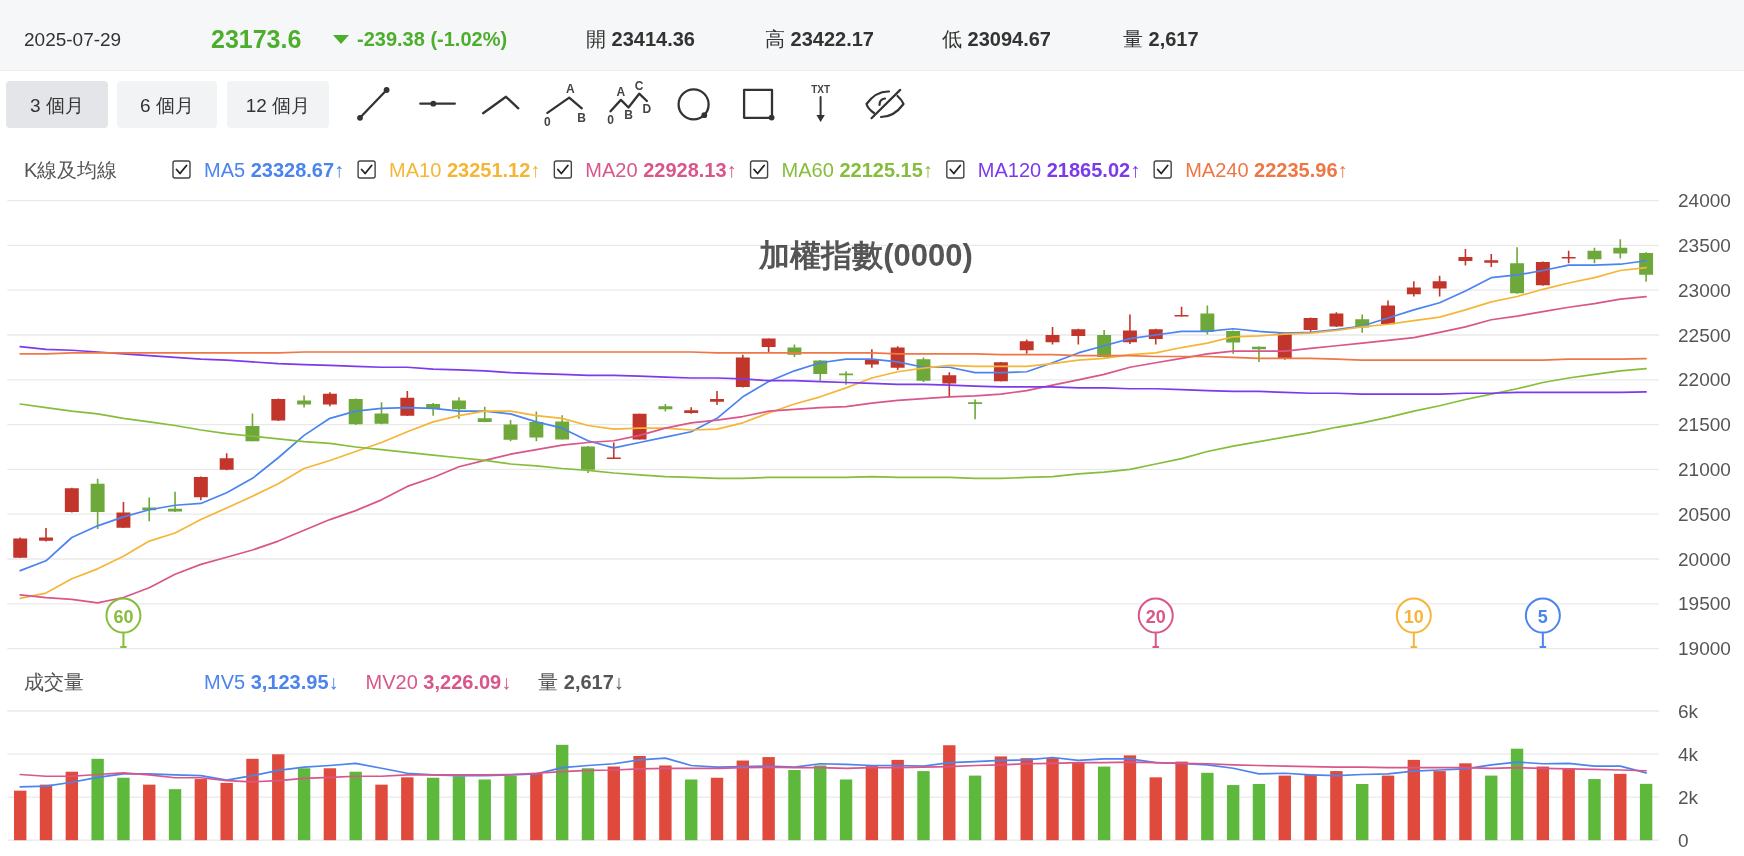 This screenshot has height=856, width=1744. Describe the element at coordinates (629, 115) in the screenshot. I see `text: B` at that location.